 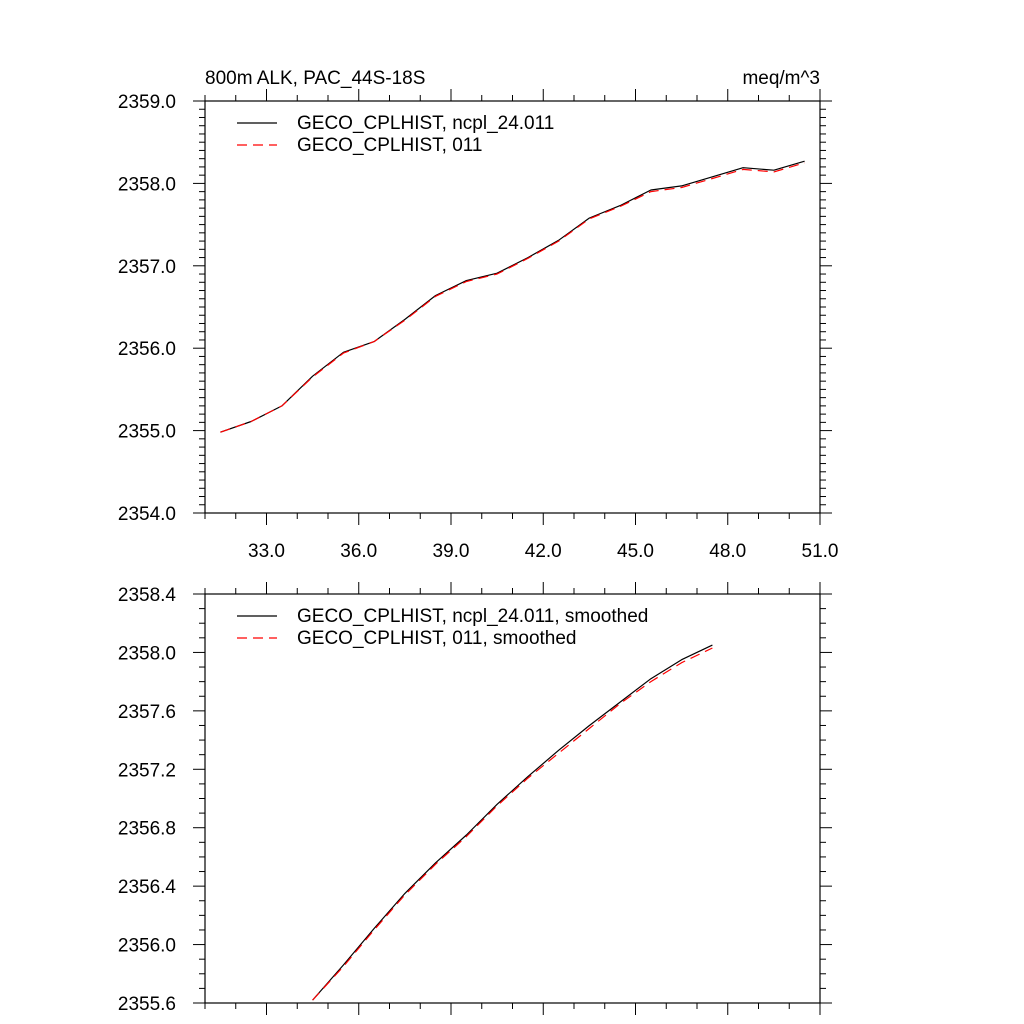 I want to click on x-tick-label: 51.0, so click(x=820, y=551).